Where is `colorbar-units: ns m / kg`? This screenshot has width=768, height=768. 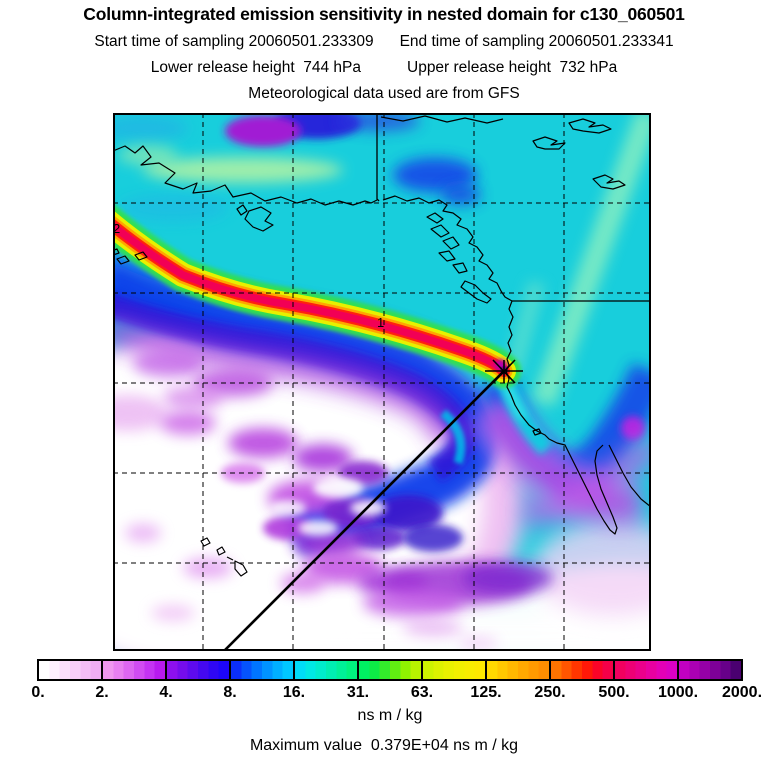
colorbar-units: ns m / kg is located at coordinates (390, 715).